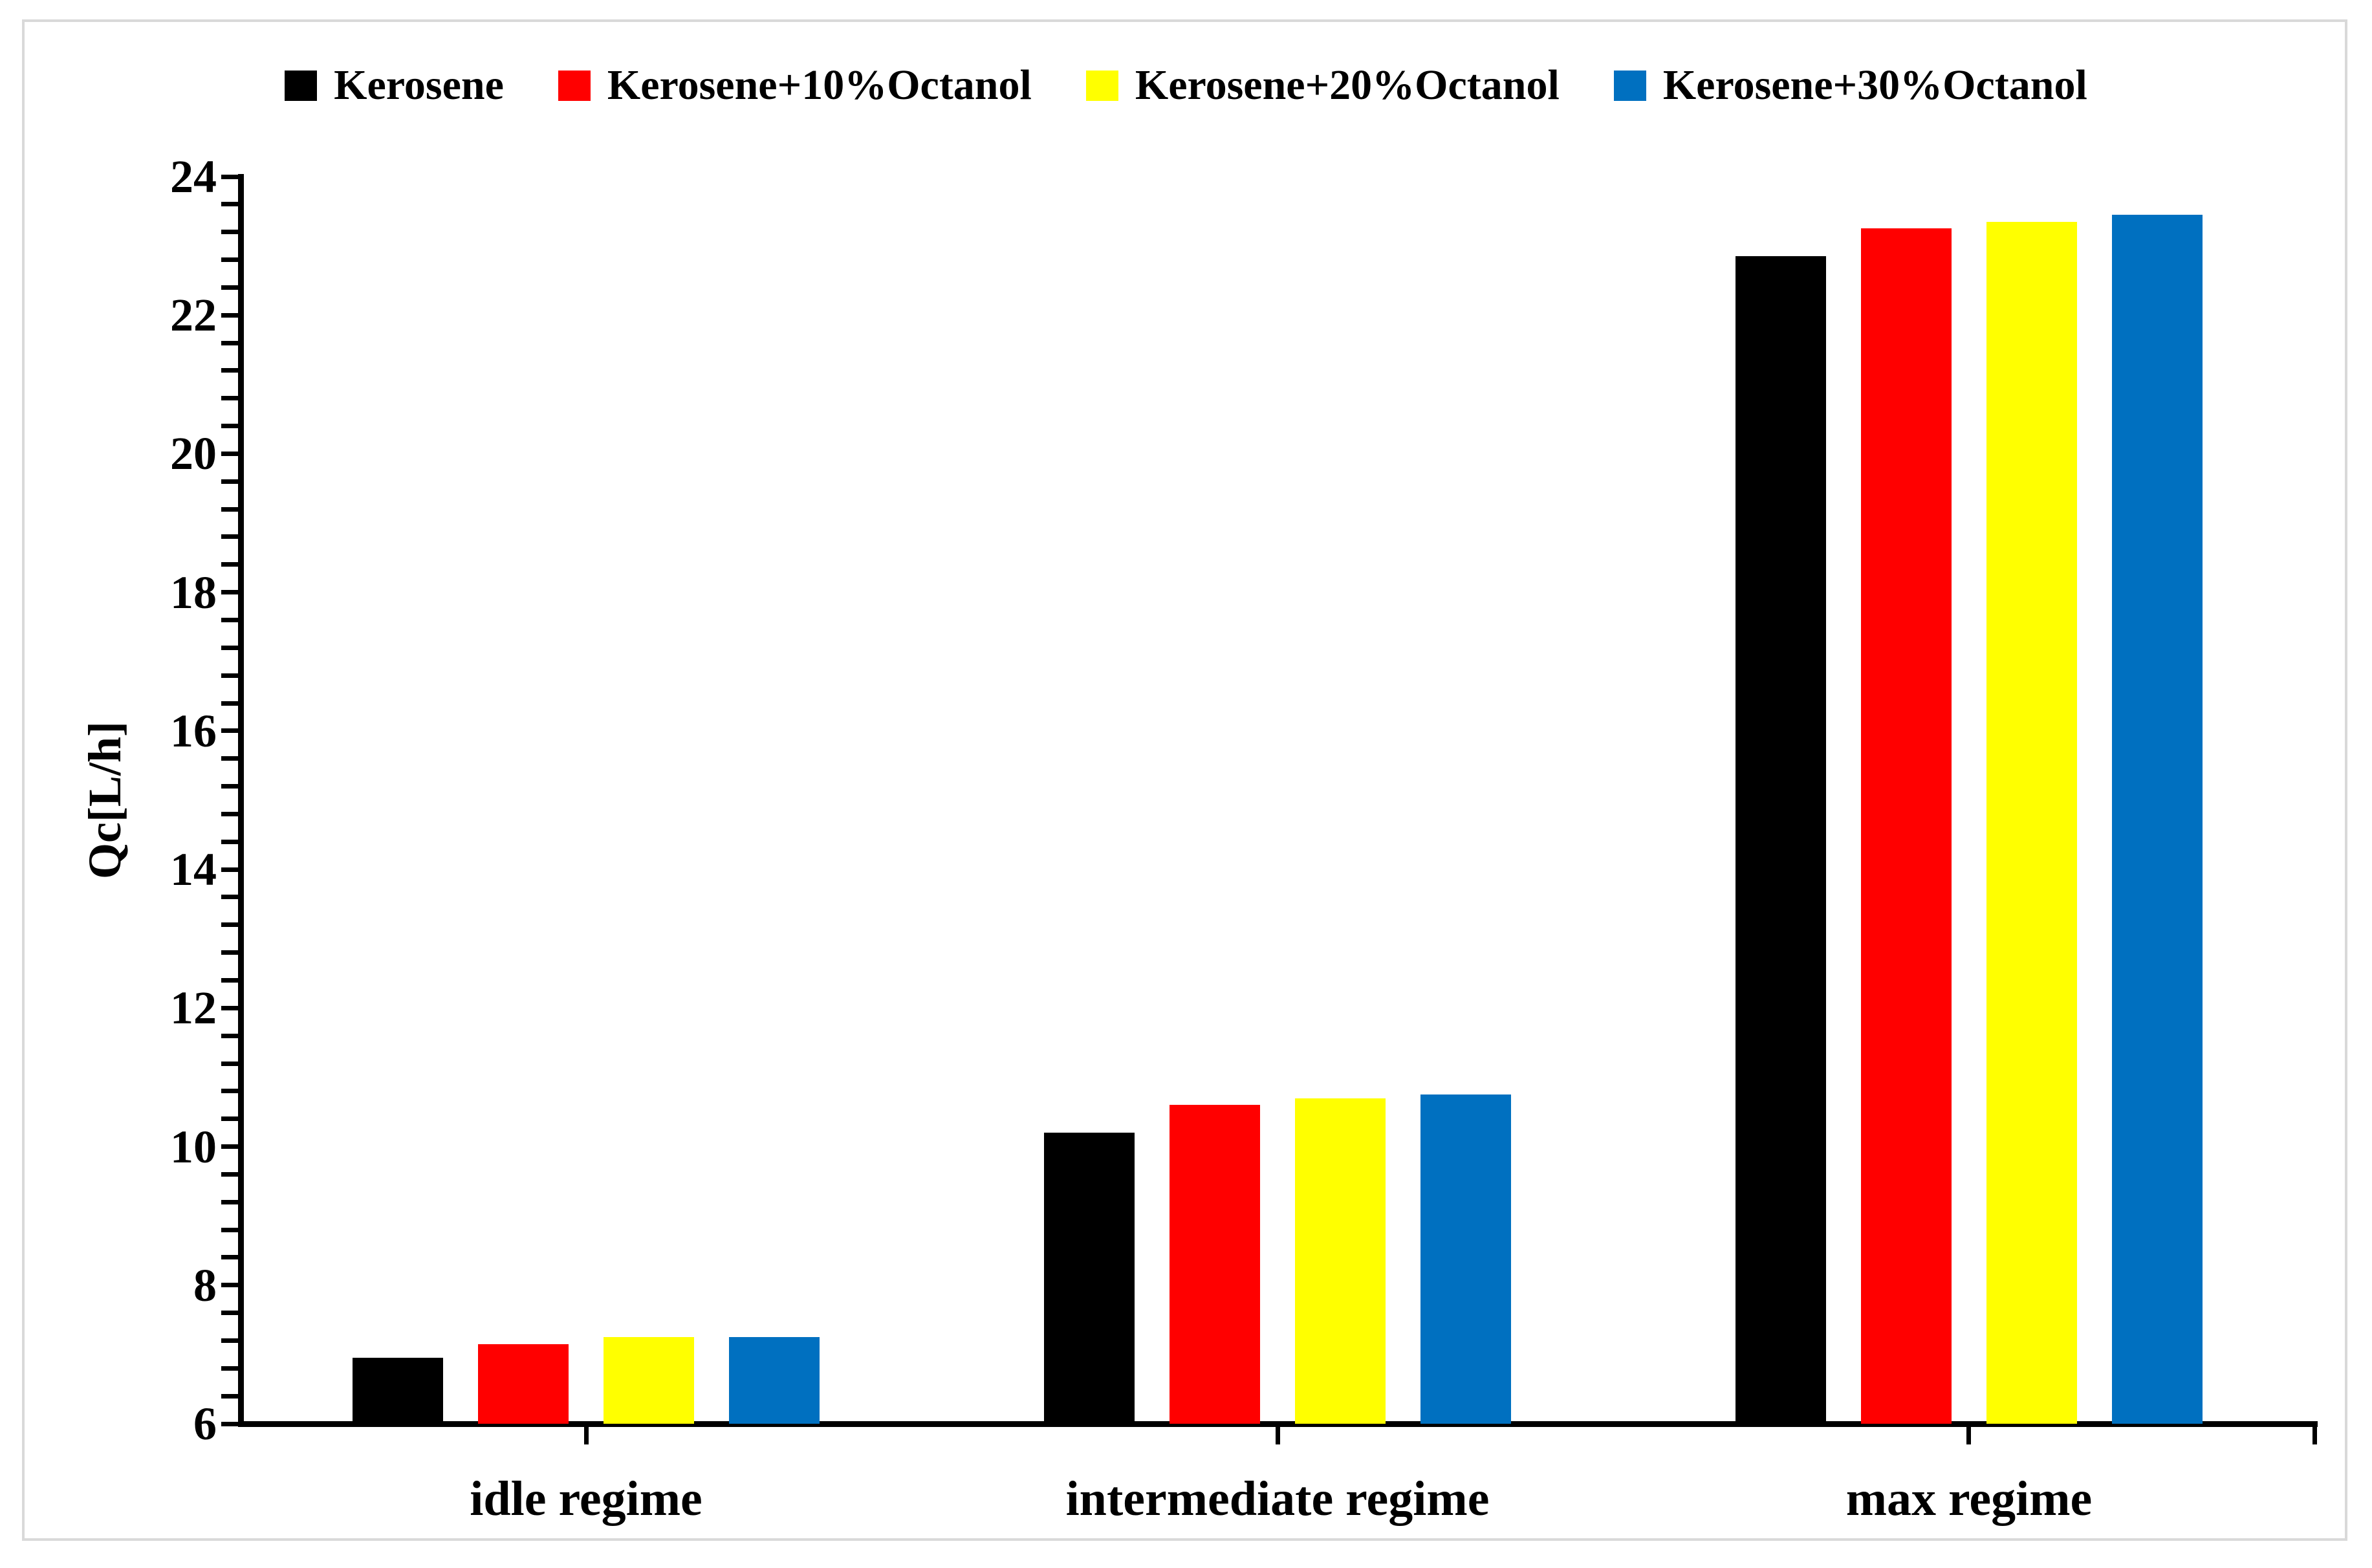  What do you see at coordinates (398, 1391) in the screenshot?
I see `bar-kerosene-cat0` at bounding box center [398, 1391].